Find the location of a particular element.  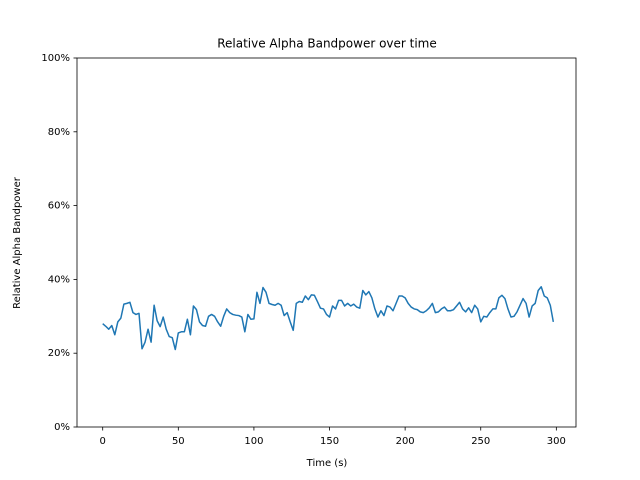

x-tick-label: 0 is located at coordinates (103, 441).